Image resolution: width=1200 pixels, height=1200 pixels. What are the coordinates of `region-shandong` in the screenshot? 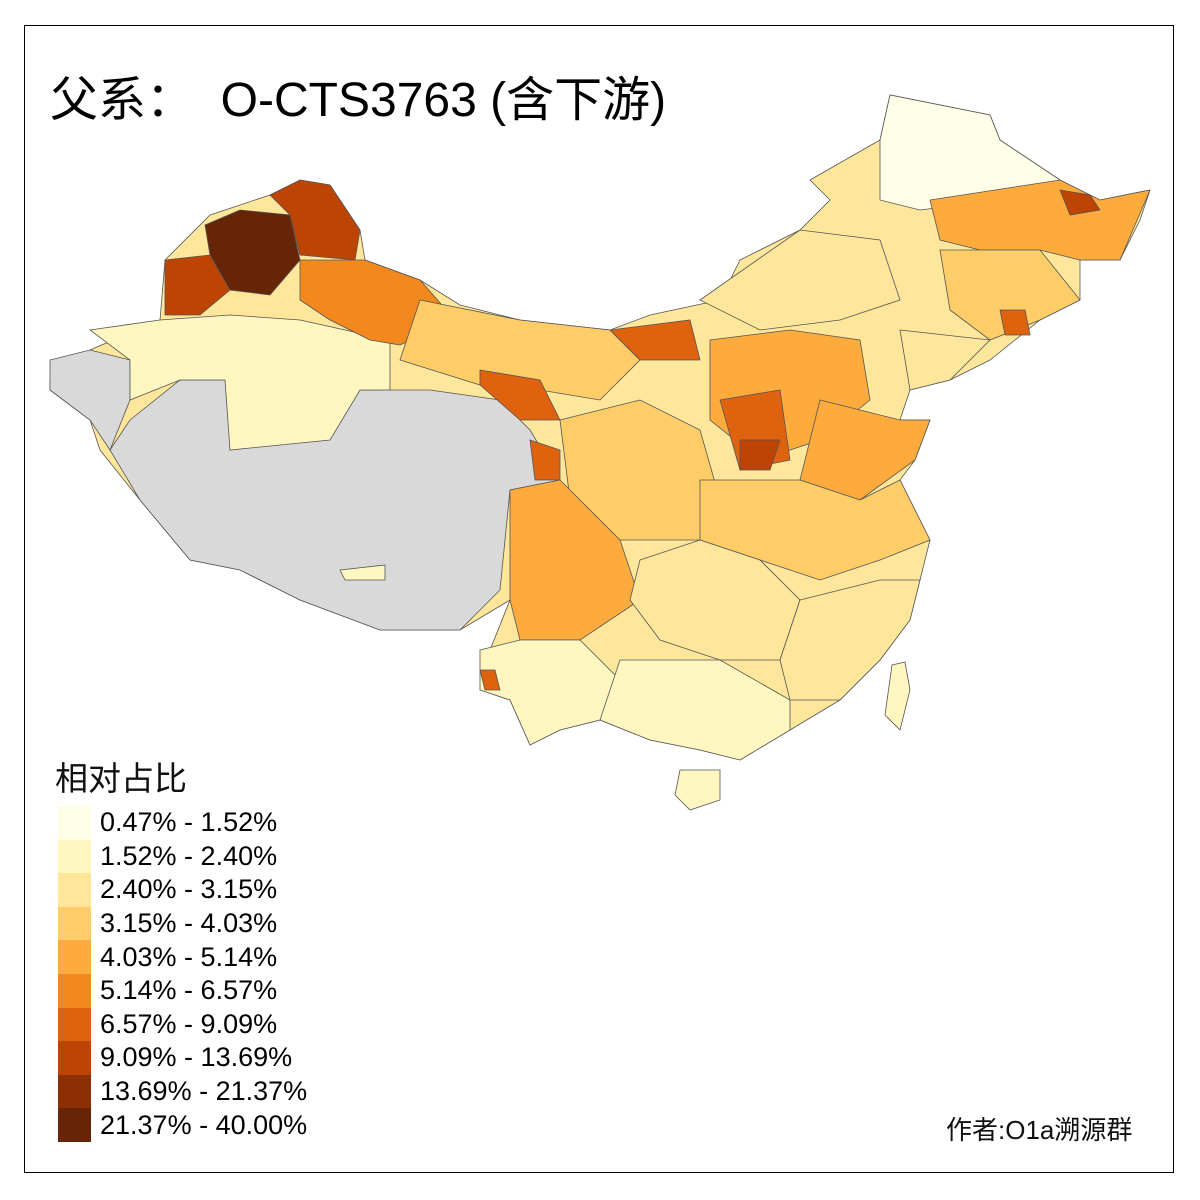 It's located at (865, 450).